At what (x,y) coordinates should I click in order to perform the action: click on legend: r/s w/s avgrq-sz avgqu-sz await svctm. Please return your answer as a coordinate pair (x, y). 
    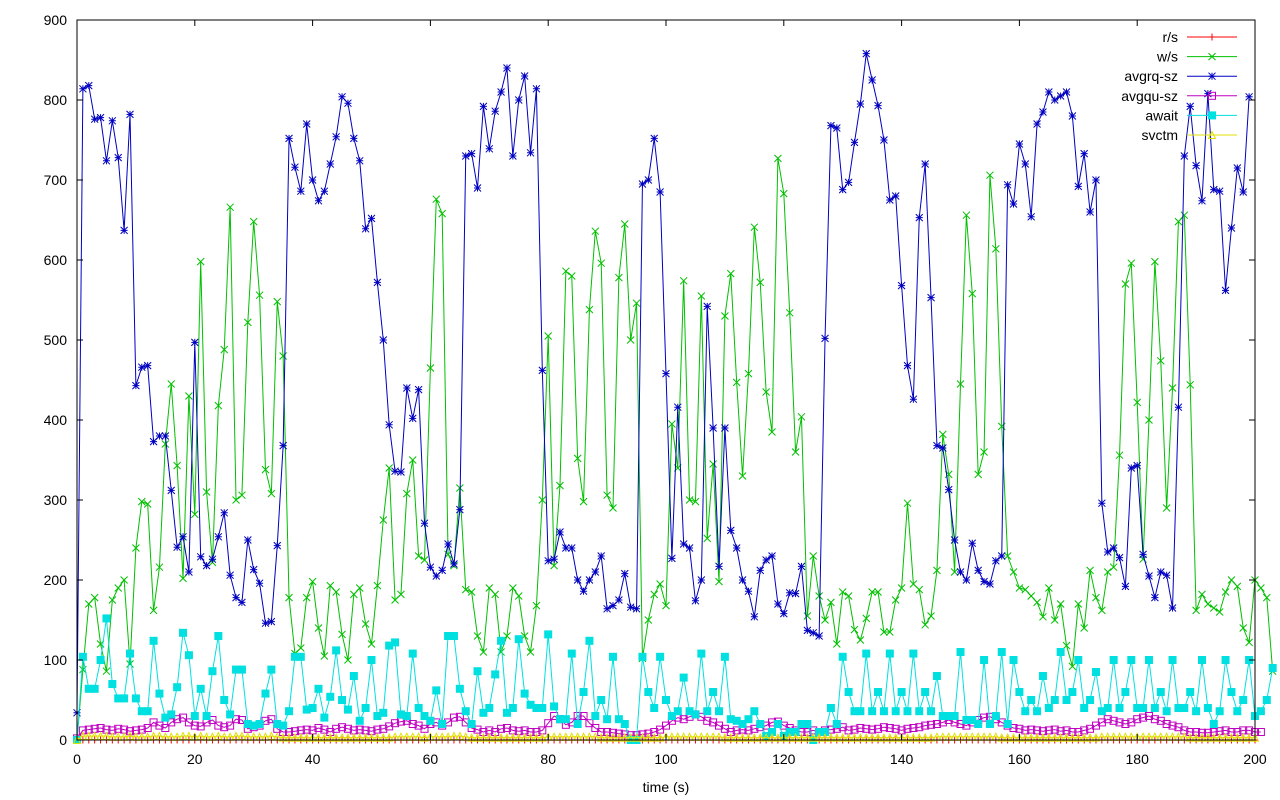
    Looking at the image, I should click on (1179, 86).